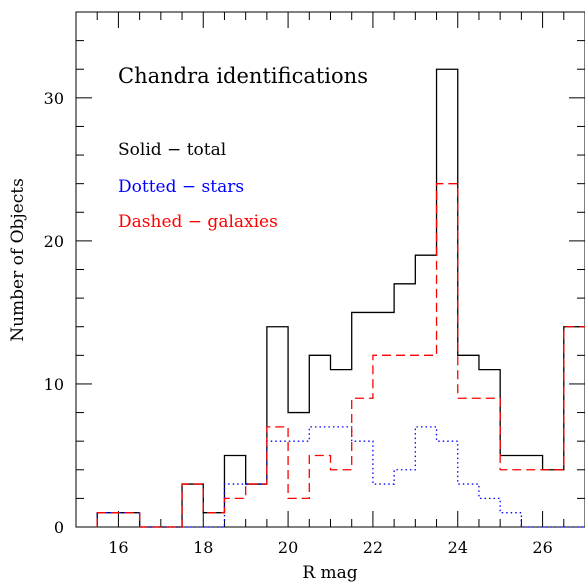  I want to click on x-tick-label: 22, so click(373, 547).